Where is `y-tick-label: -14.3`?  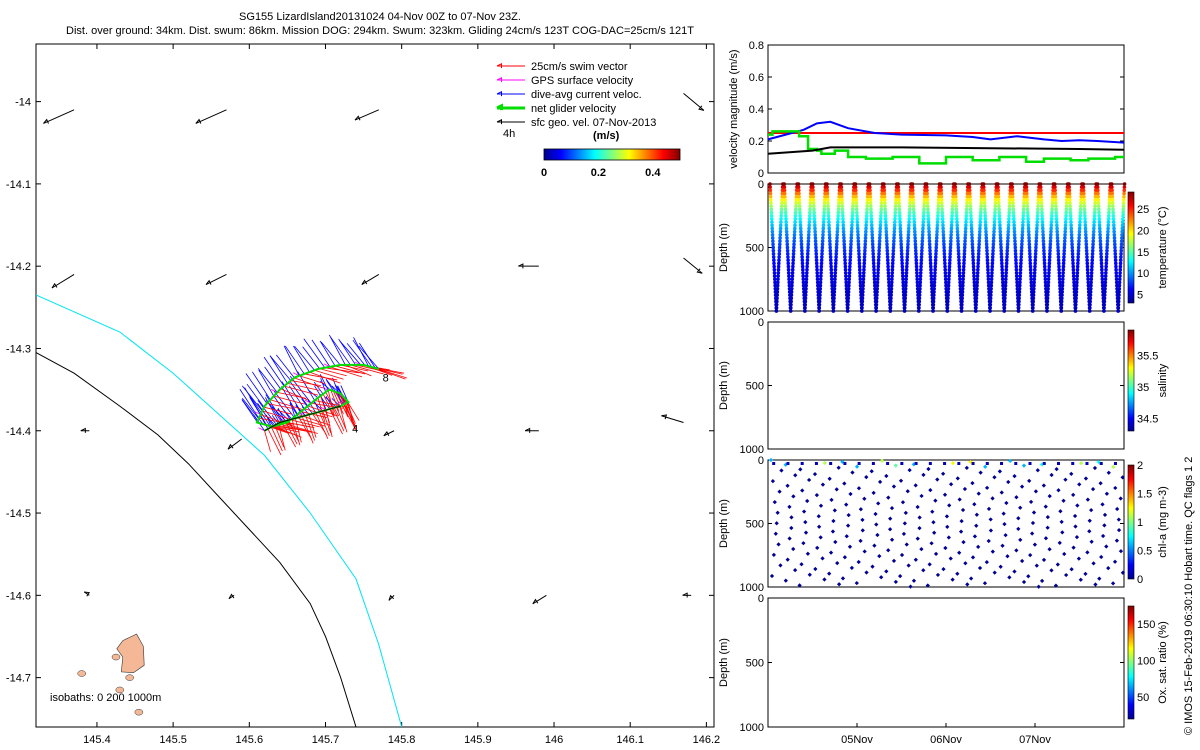 y-tick-label: -14.3 is located at coordinates (18, 349).